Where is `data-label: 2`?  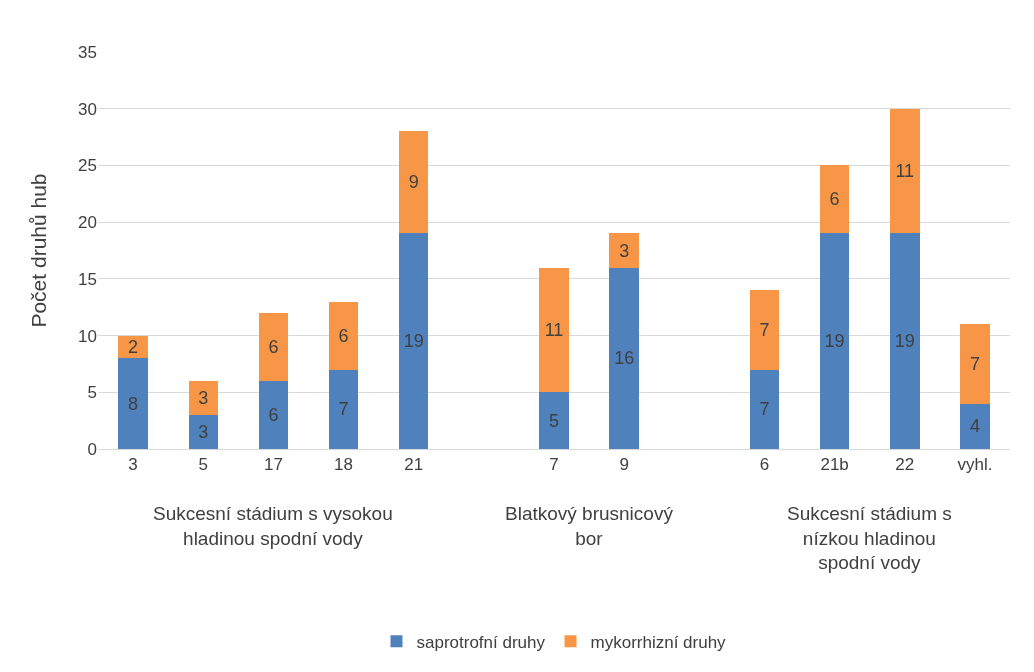 data-label: 2 is located at coordinates (133, 346).